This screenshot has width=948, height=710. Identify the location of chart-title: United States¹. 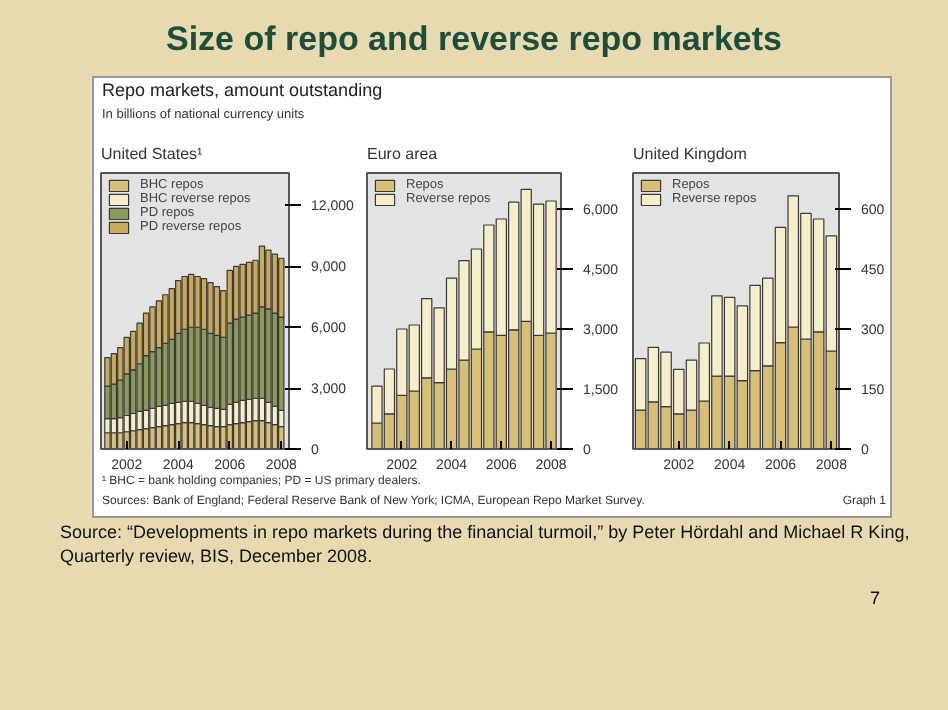
(152, 154).